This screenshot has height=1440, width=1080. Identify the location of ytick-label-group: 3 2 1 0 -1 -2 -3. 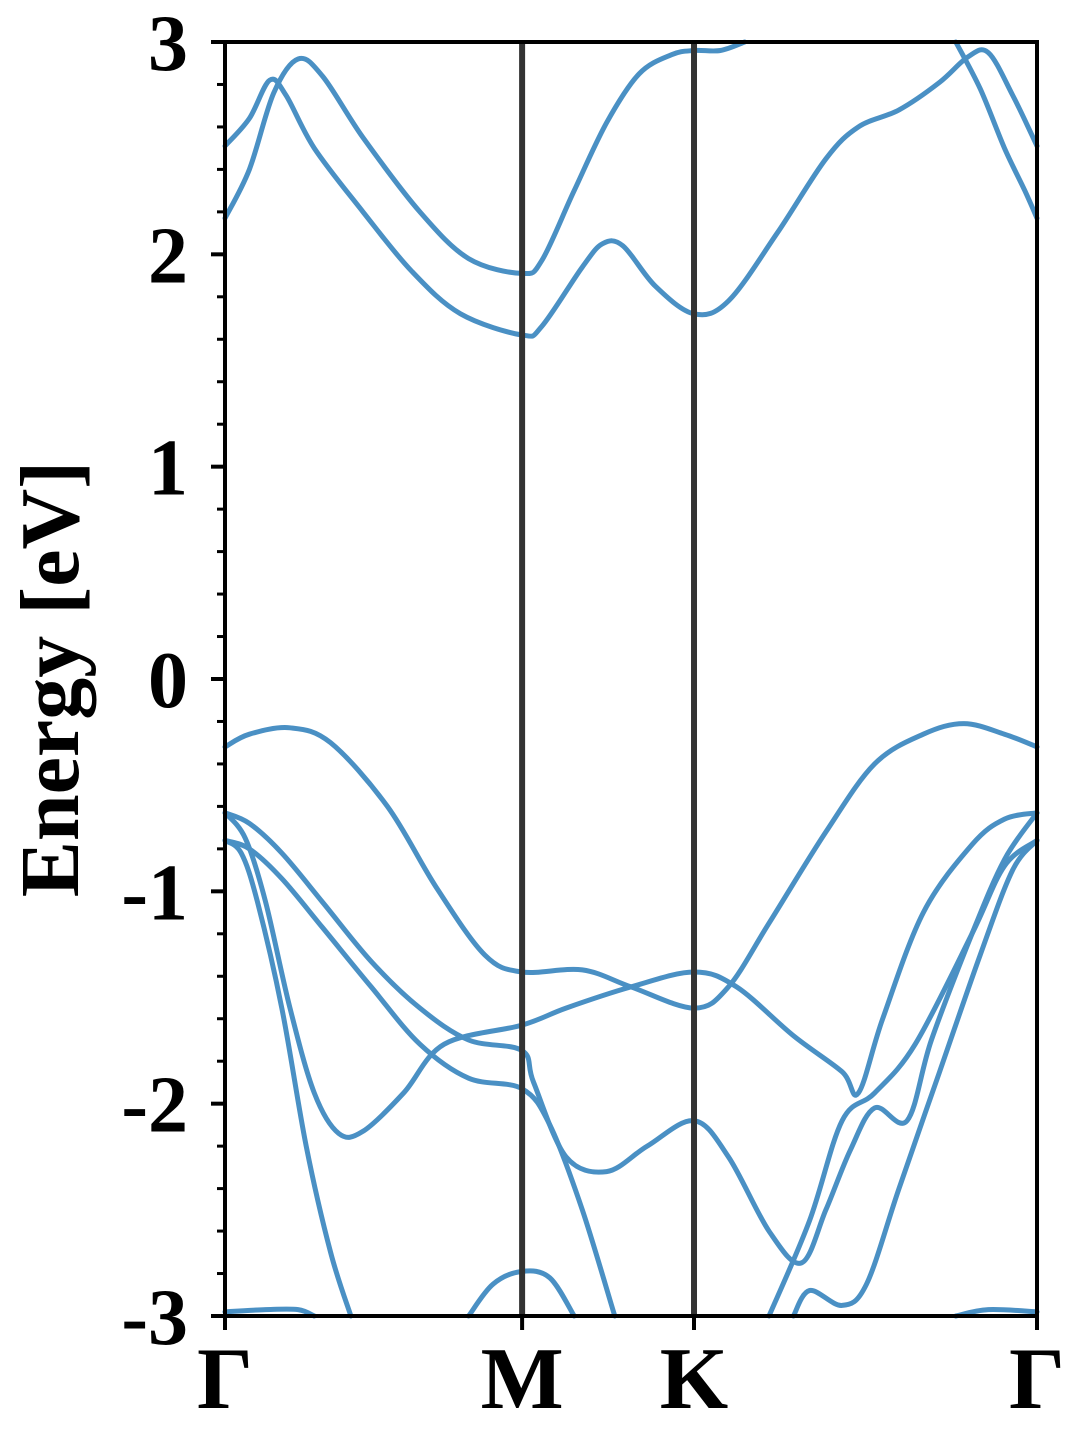
(154, 681).